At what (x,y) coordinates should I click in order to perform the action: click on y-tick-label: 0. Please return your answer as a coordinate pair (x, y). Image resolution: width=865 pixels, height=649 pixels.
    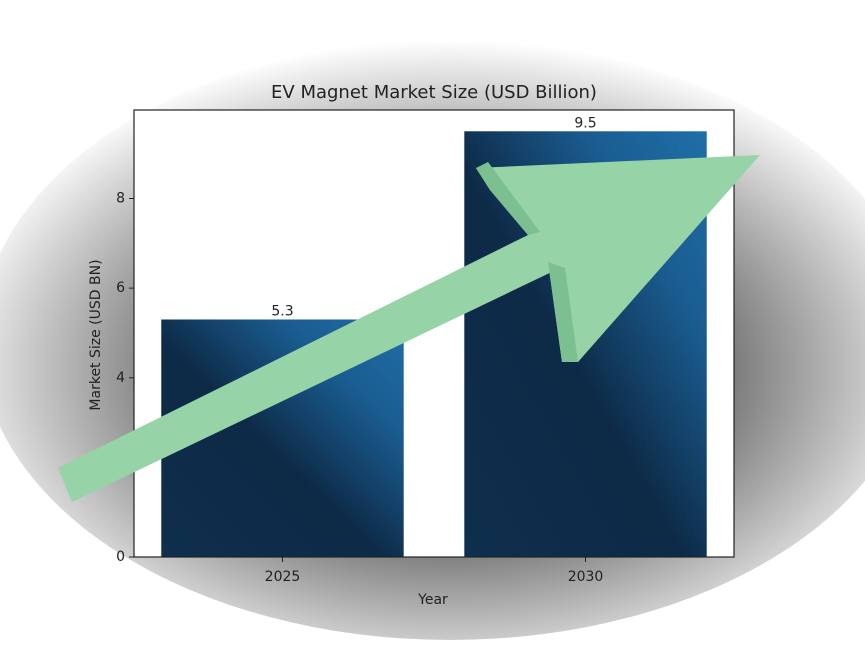
    Looking at the image, I should click on (120, 557).